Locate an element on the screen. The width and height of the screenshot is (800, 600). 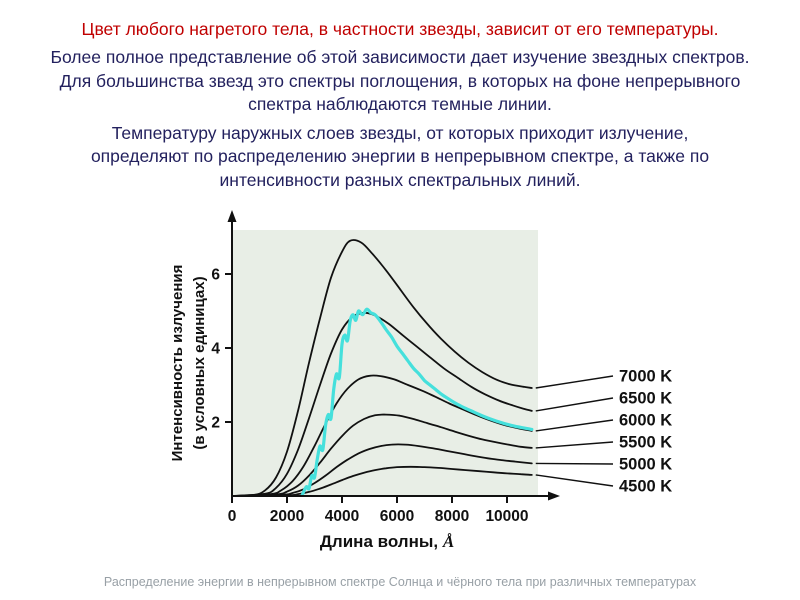
series-5500-K is located at coordinates (382, 455).